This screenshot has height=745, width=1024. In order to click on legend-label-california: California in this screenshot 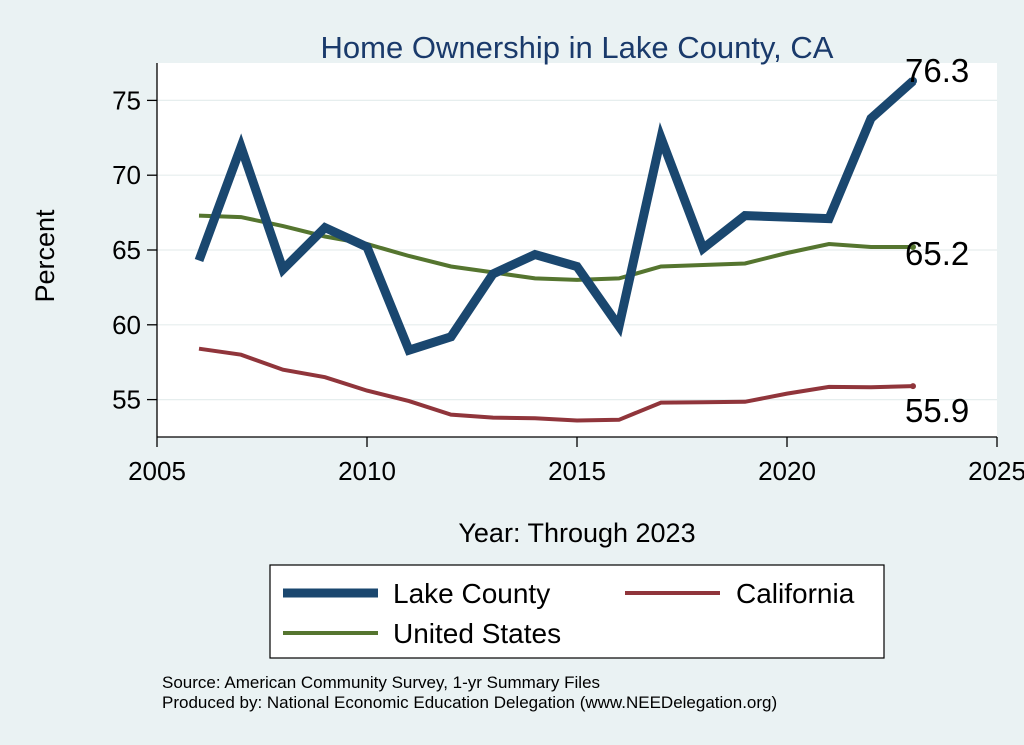, I will do `click(795, 593)`.